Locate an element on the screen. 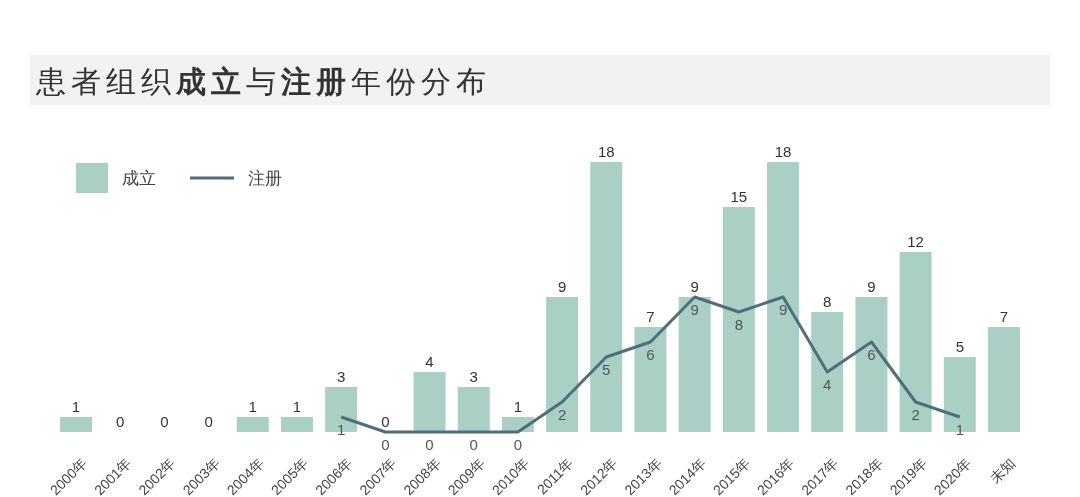 Image resolution: width=1080 pixels, height=497 pixels. data-label: 12 is located at coordinates (915, 241).